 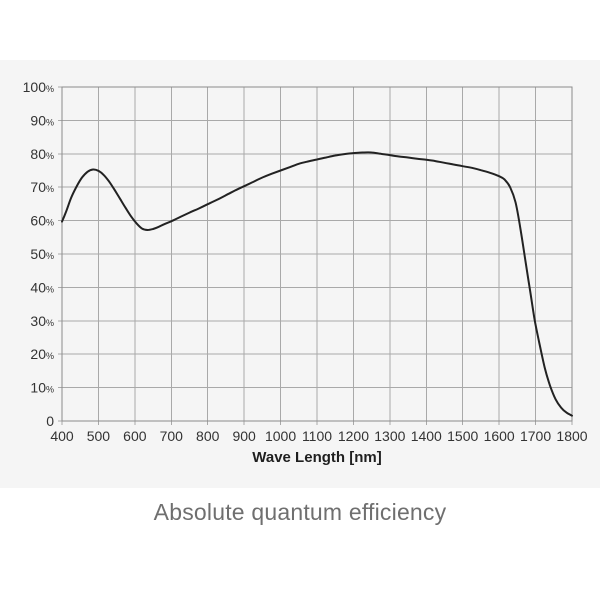 What do you see at coordinates (42, 120) in the screenshot?
I see `svg-text: 90%` at bounding box center [42, 120].